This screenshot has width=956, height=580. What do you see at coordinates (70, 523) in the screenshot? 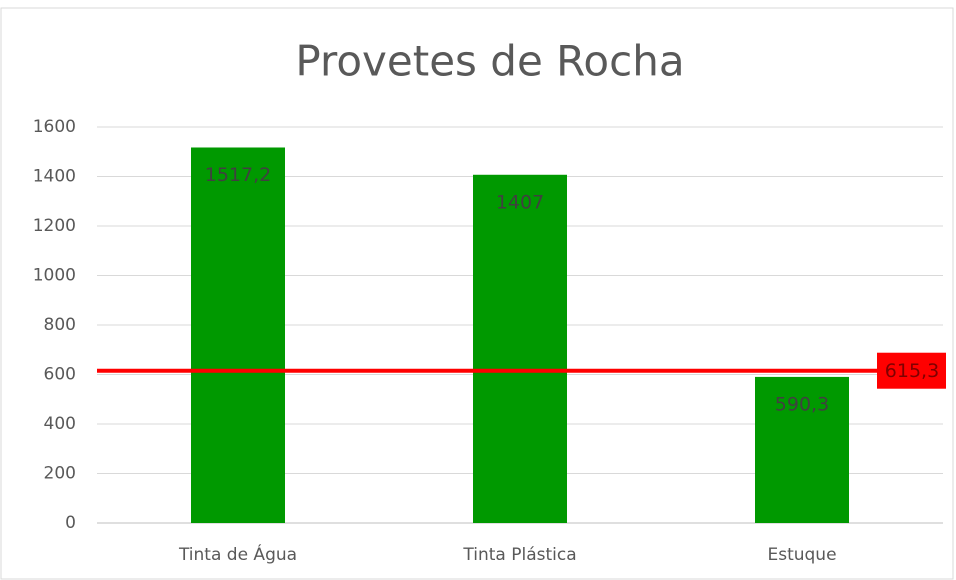
I see `y-tick-label: 0` at bounding box center [70, 523].